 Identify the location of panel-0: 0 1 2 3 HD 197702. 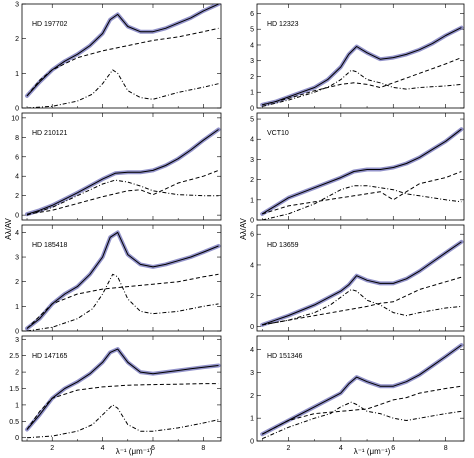
(118, 57).